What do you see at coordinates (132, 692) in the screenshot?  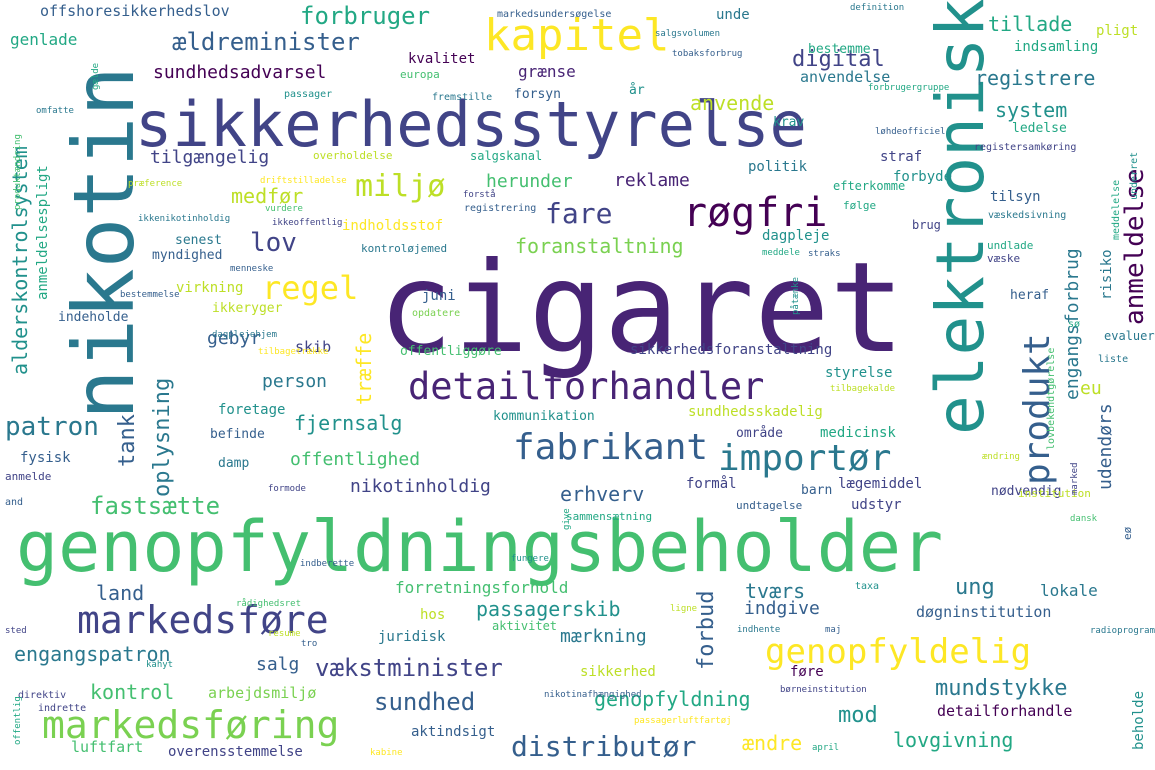 I see `word-kontrol: kontrol` at bounding box center [132, 692].